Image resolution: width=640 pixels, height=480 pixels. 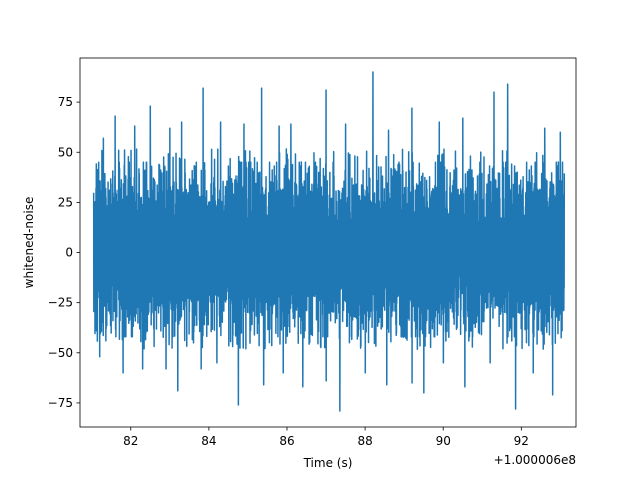 I want to click on x-tick-label: 82, so click(x=130, y=441).